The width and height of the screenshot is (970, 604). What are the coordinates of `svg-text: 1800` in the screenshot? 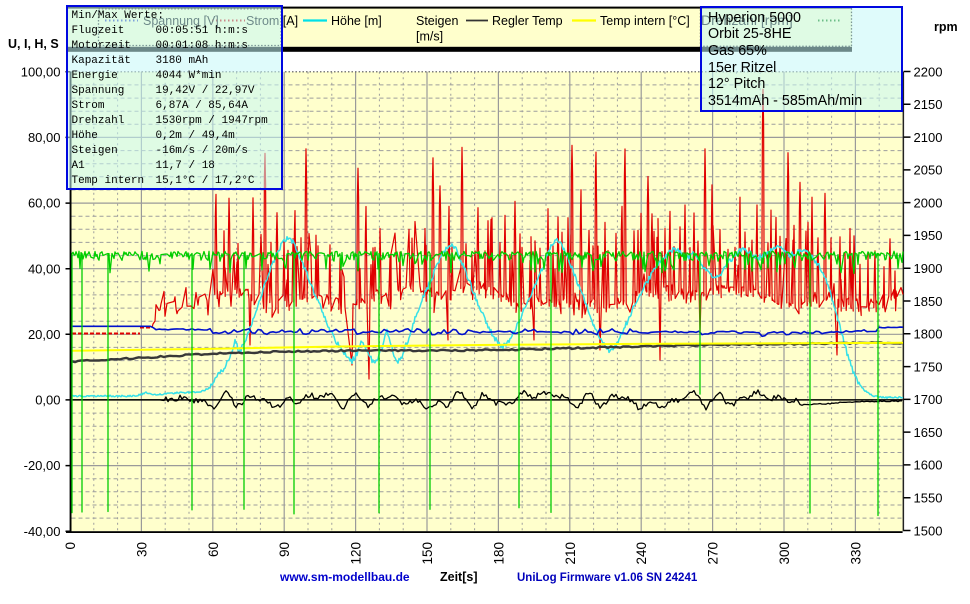 It's located at (928, 334).